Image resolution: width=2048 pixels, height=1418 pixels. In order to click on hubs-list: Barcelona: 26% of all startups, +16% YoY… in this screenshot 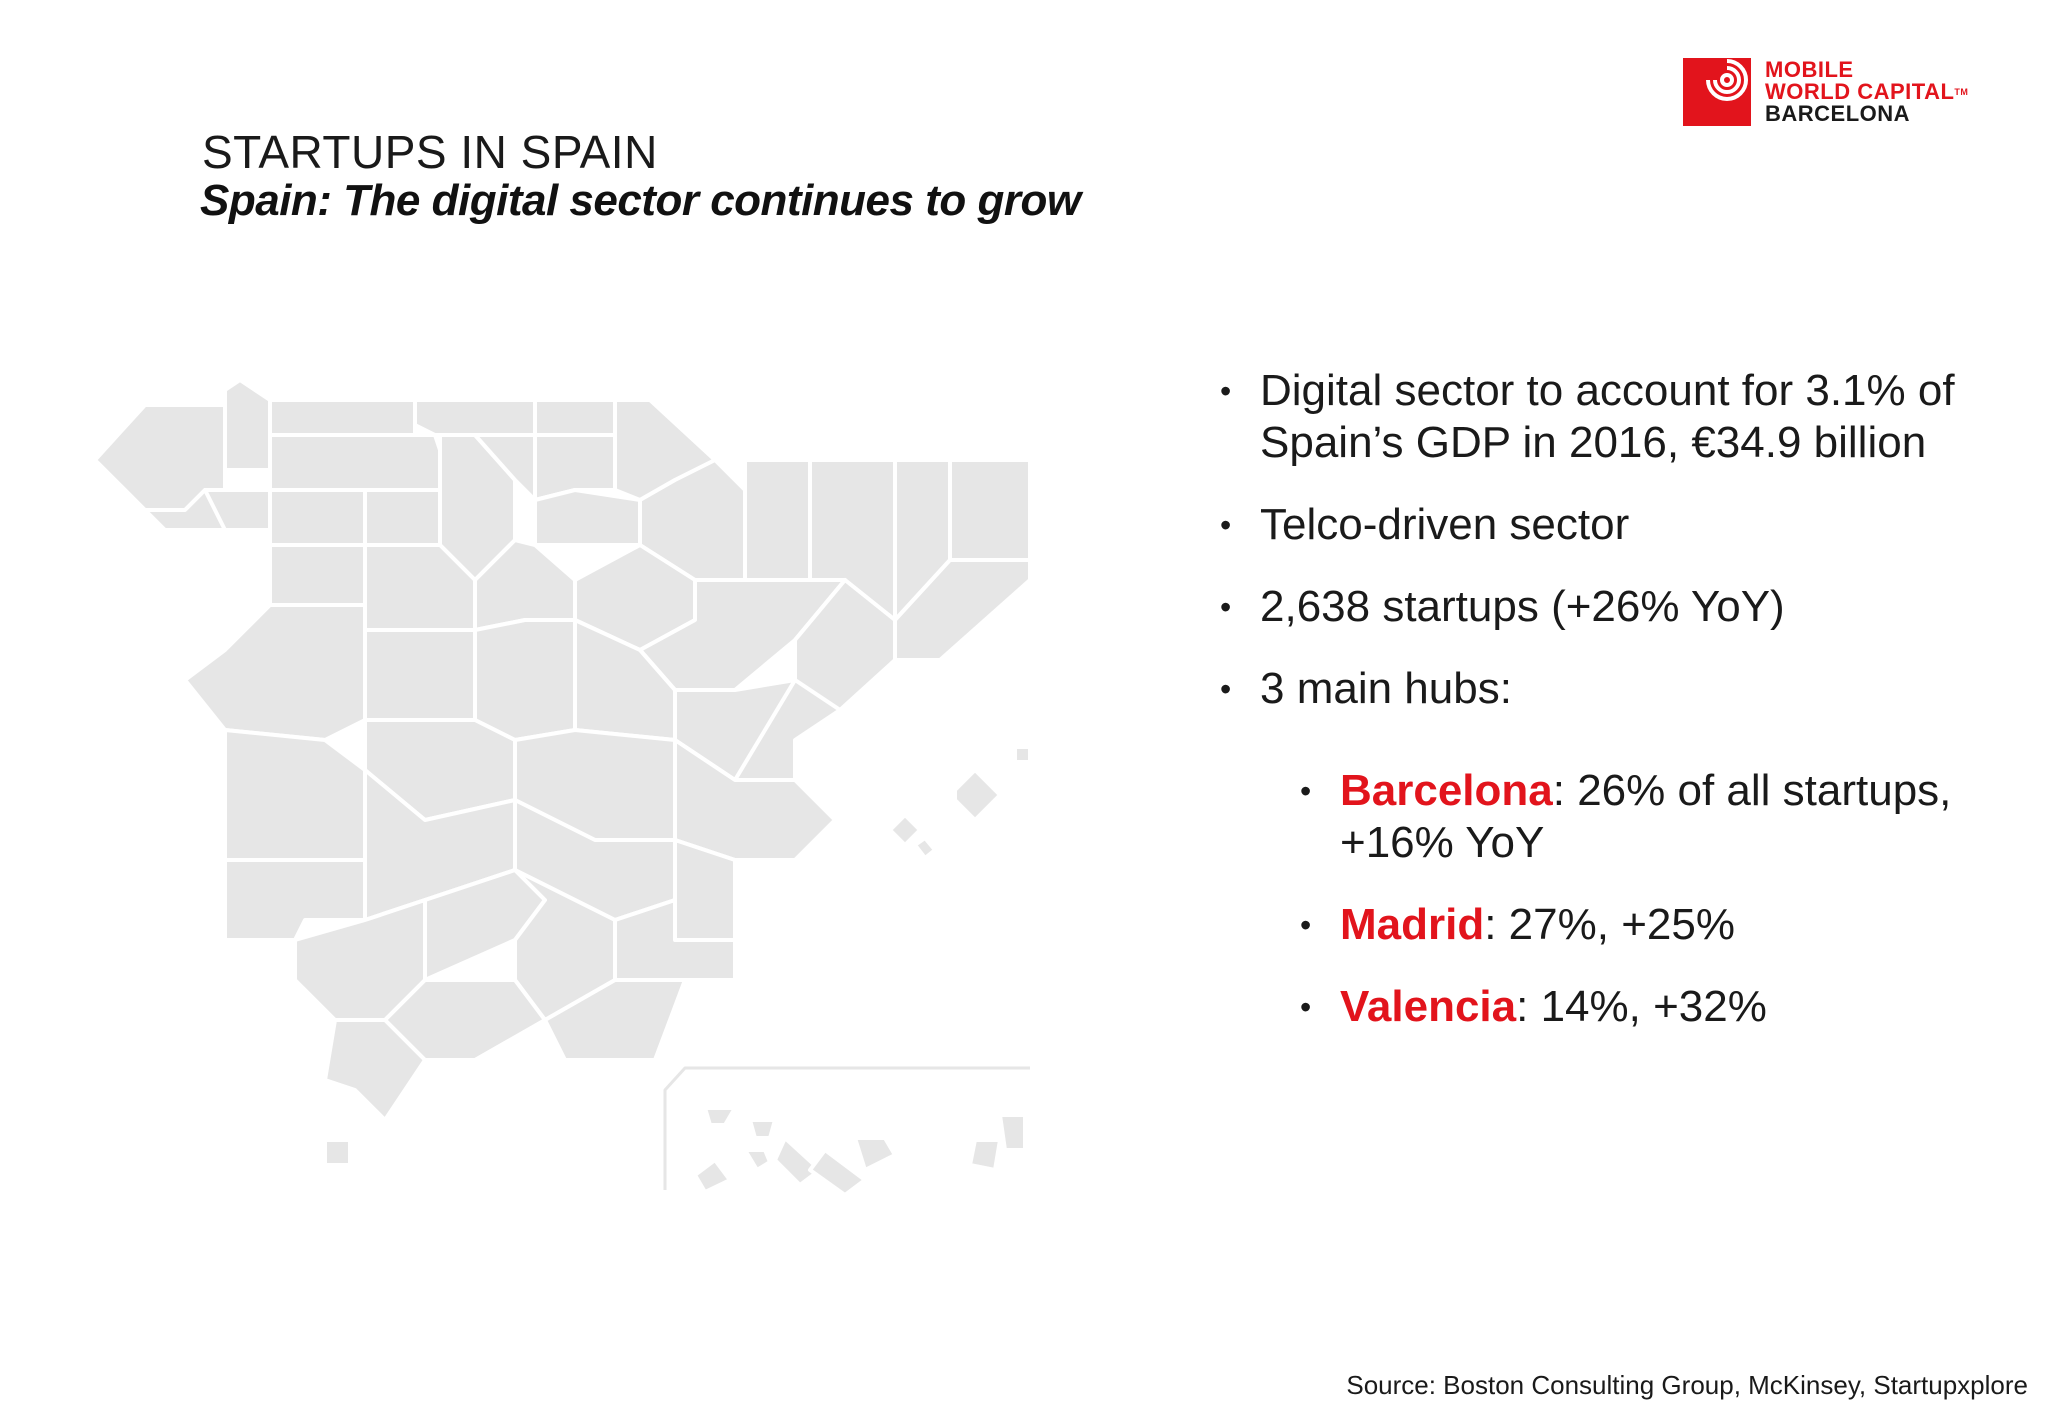, I will do `click(1640, 899)`.